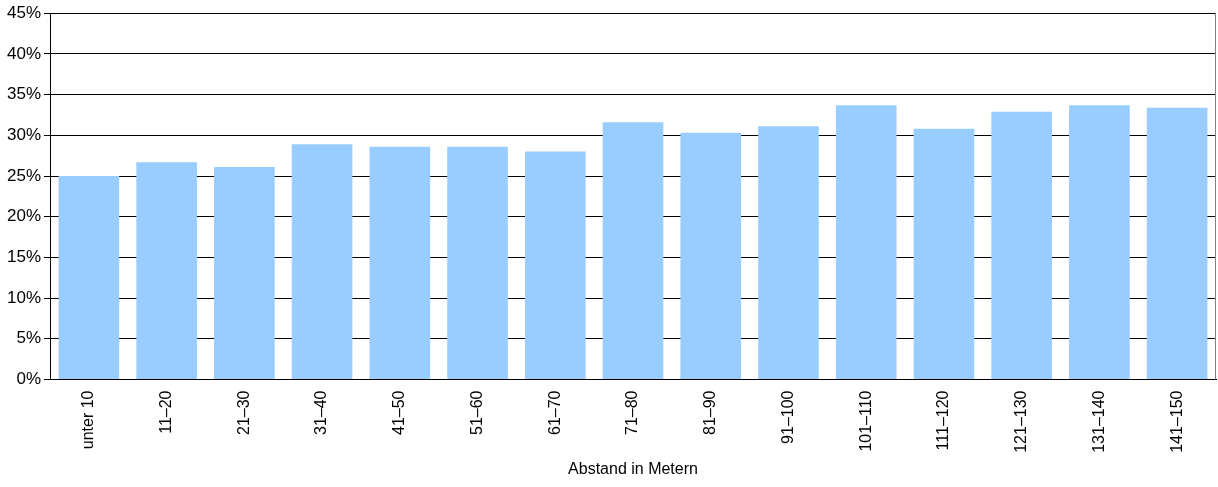  What do you see at coordinates (166, 412) in the screenshot?
I see `x-tick-label: 11–20` at bounding box center [166, 412].